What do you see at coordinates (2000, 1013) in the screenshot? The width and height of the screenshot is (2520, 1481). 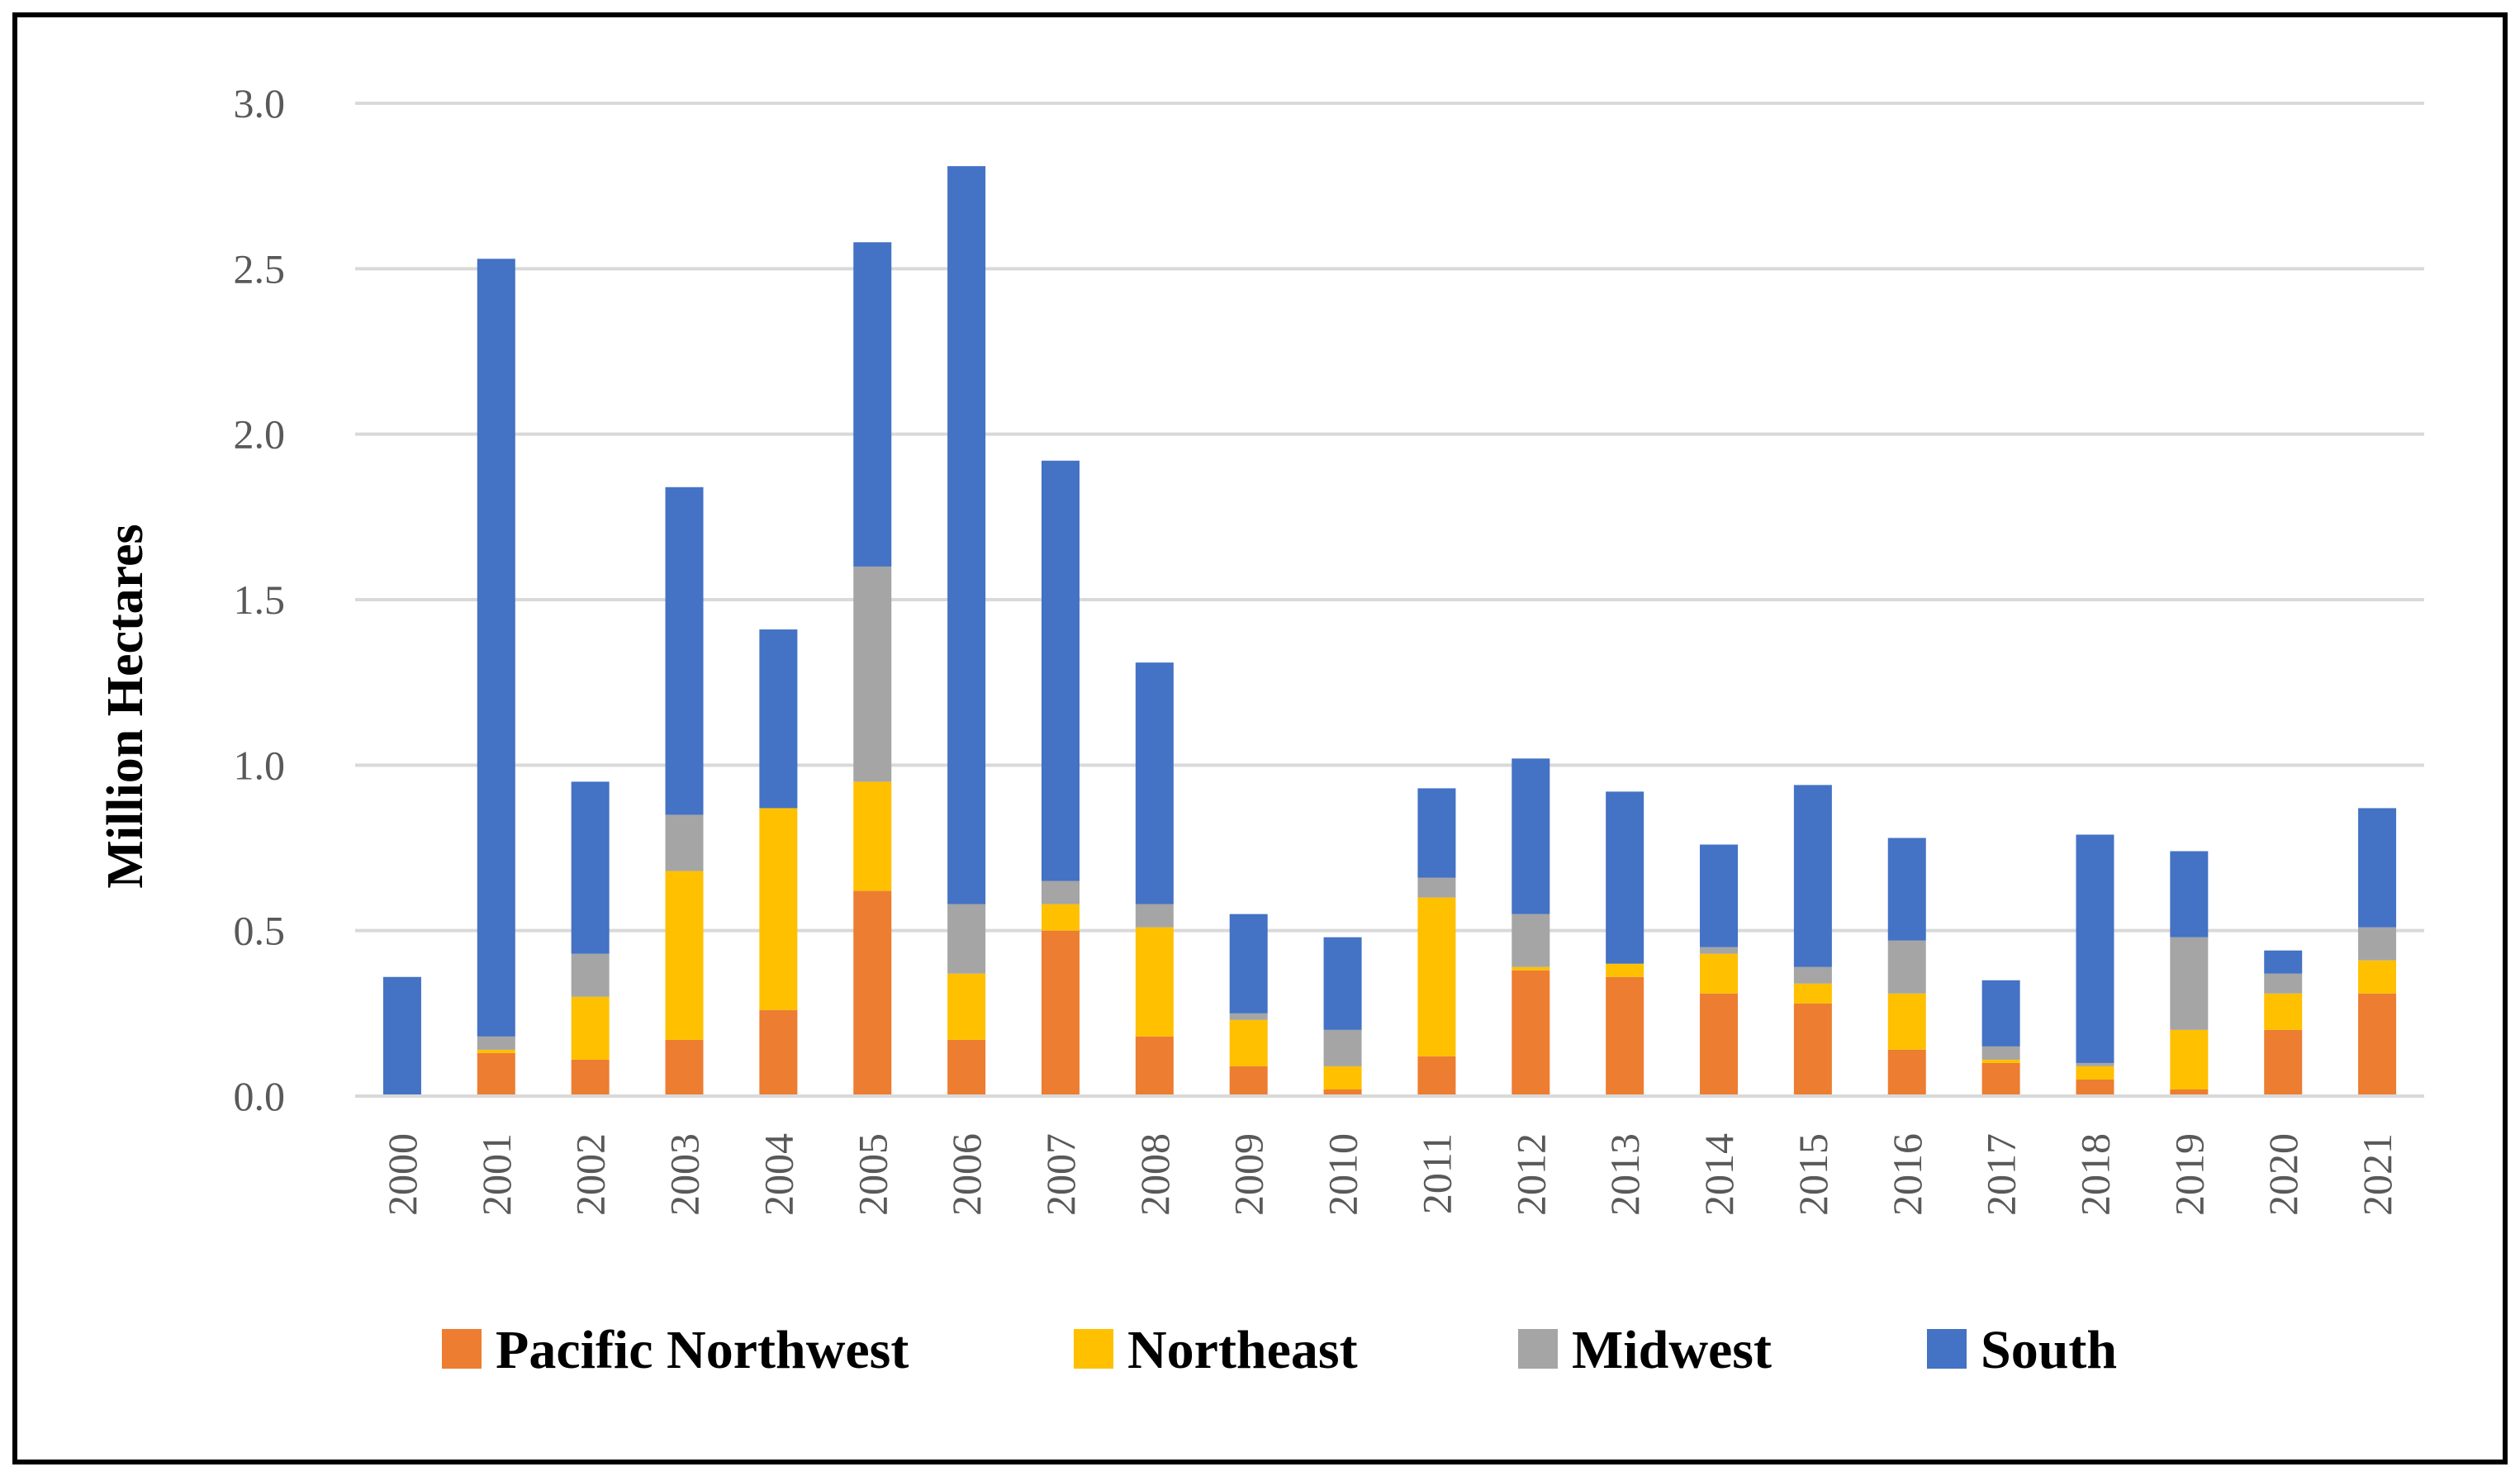 I see `bar-south-2017` at bounding box center [2000, 1013].